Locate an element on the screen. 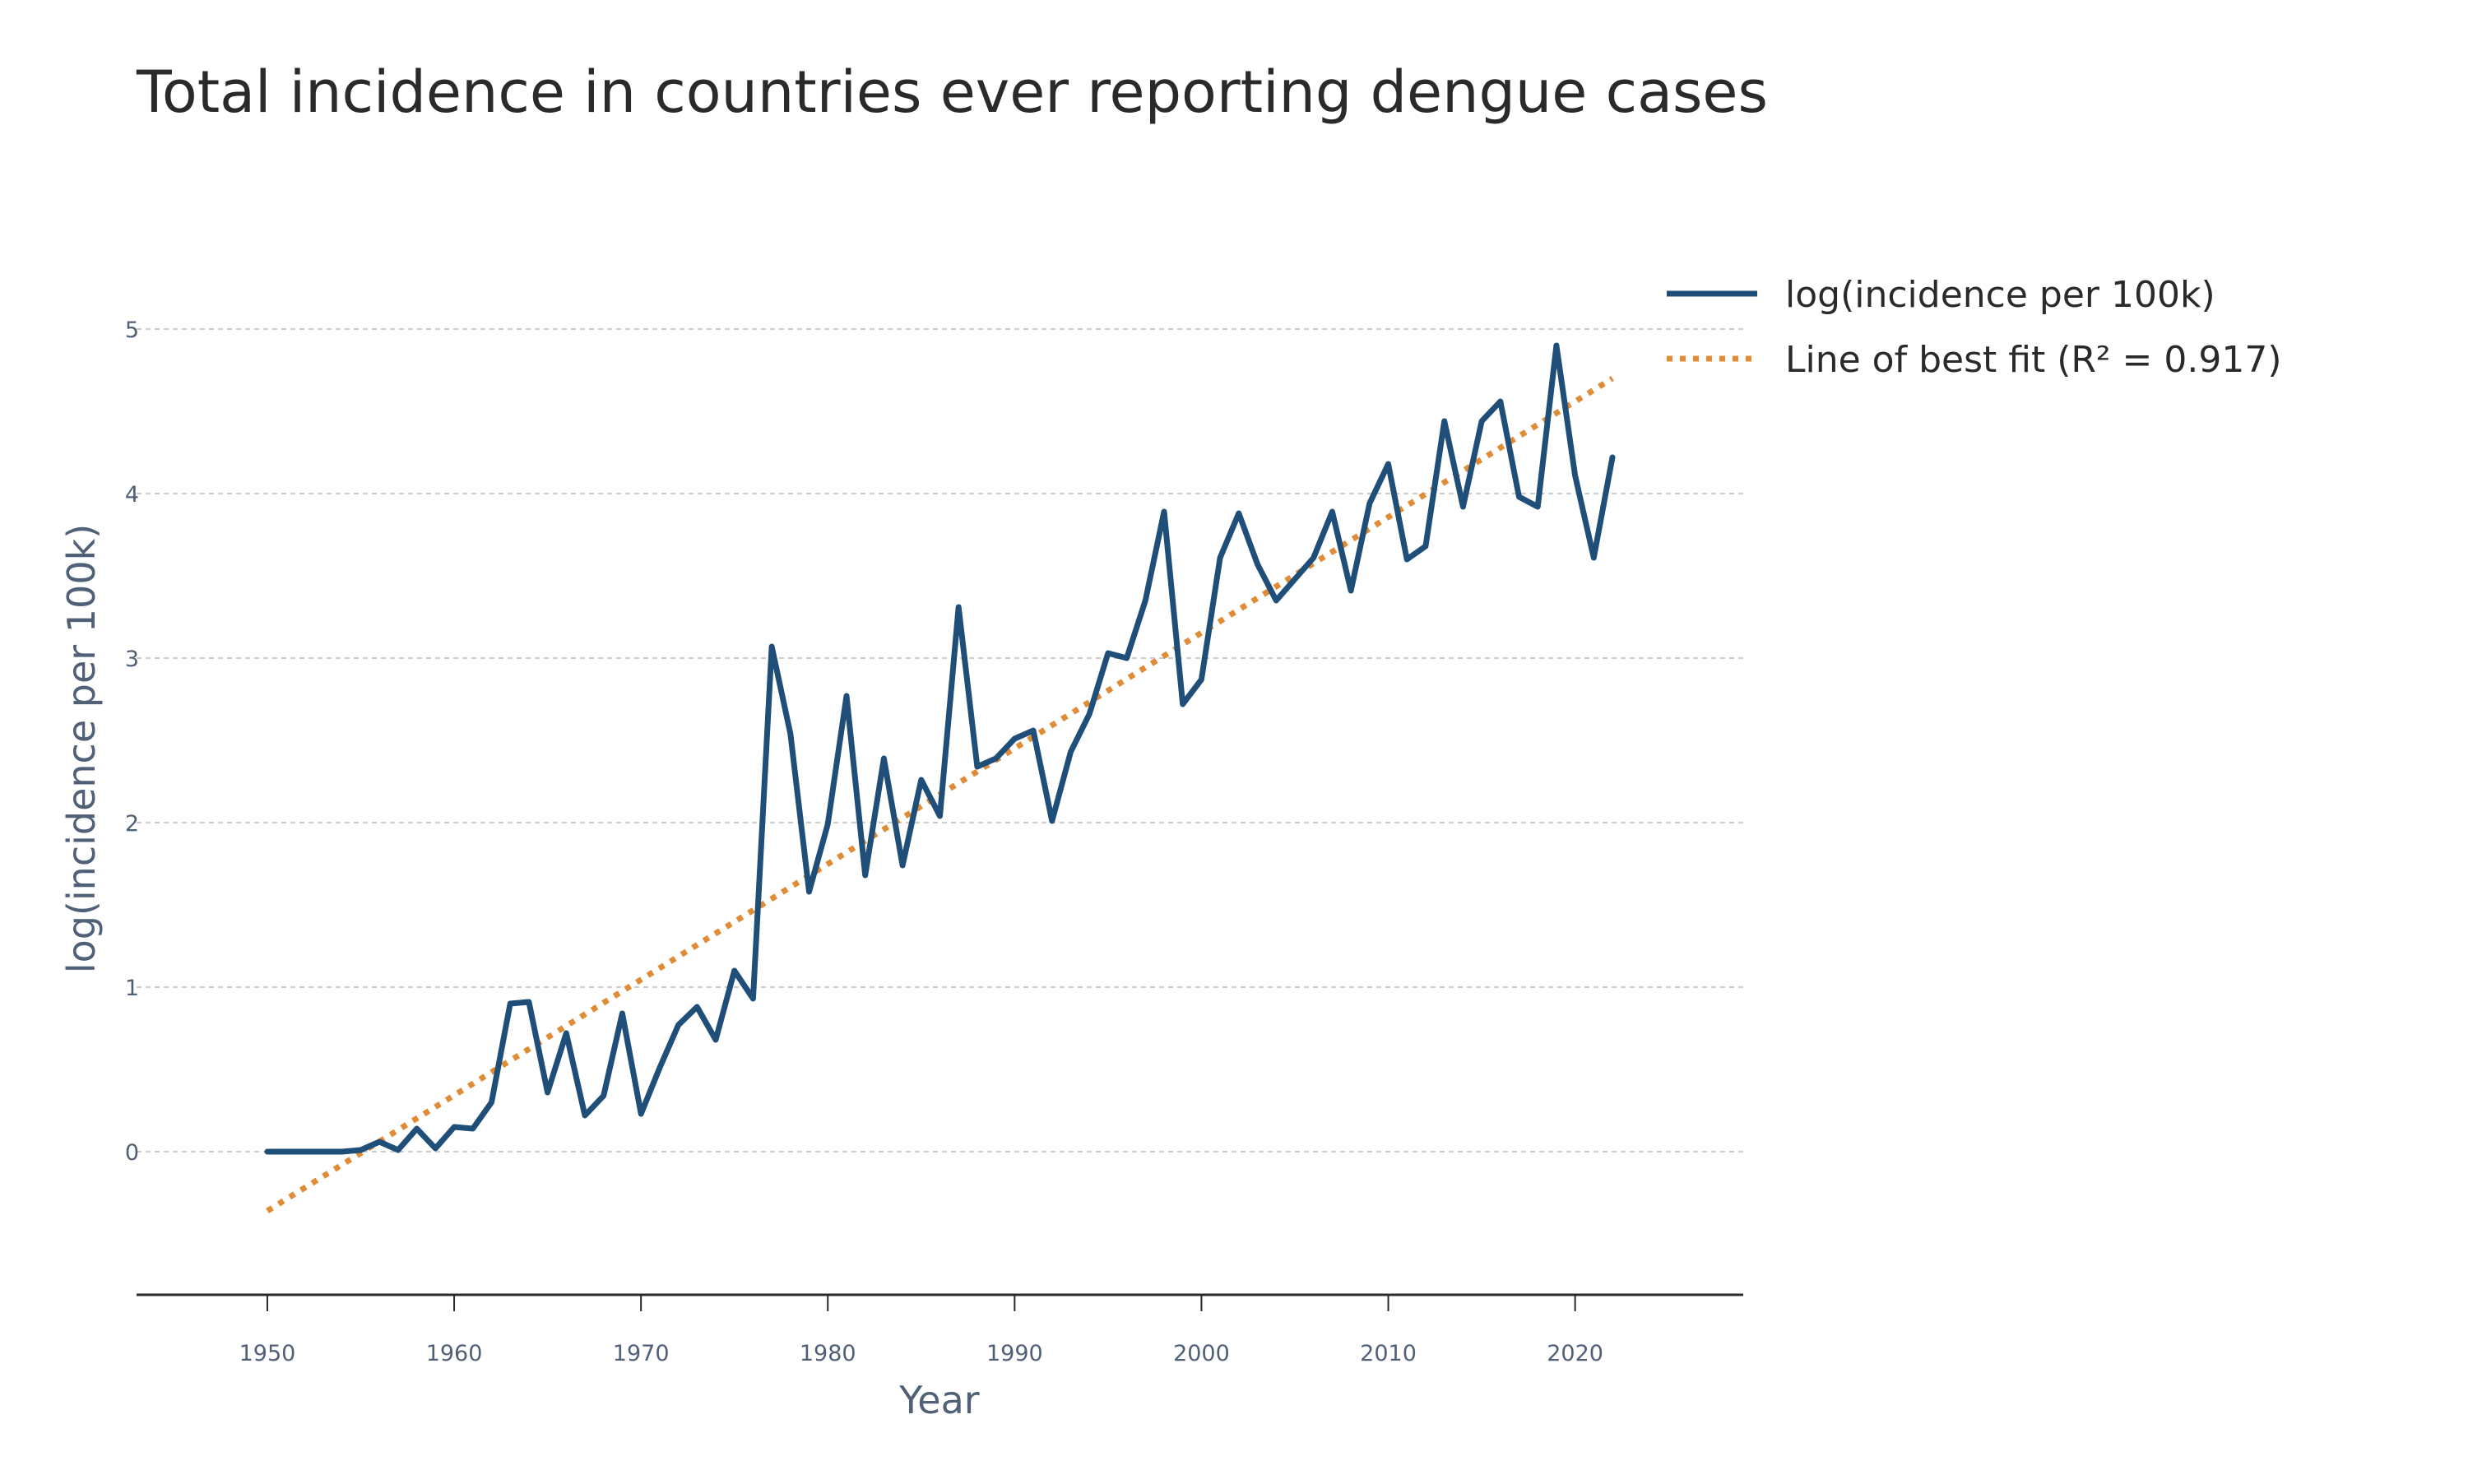 The height and width of the screenshot is (1484, 2468). x-tick-label: 1970 is located at coordinates (641, 1353).